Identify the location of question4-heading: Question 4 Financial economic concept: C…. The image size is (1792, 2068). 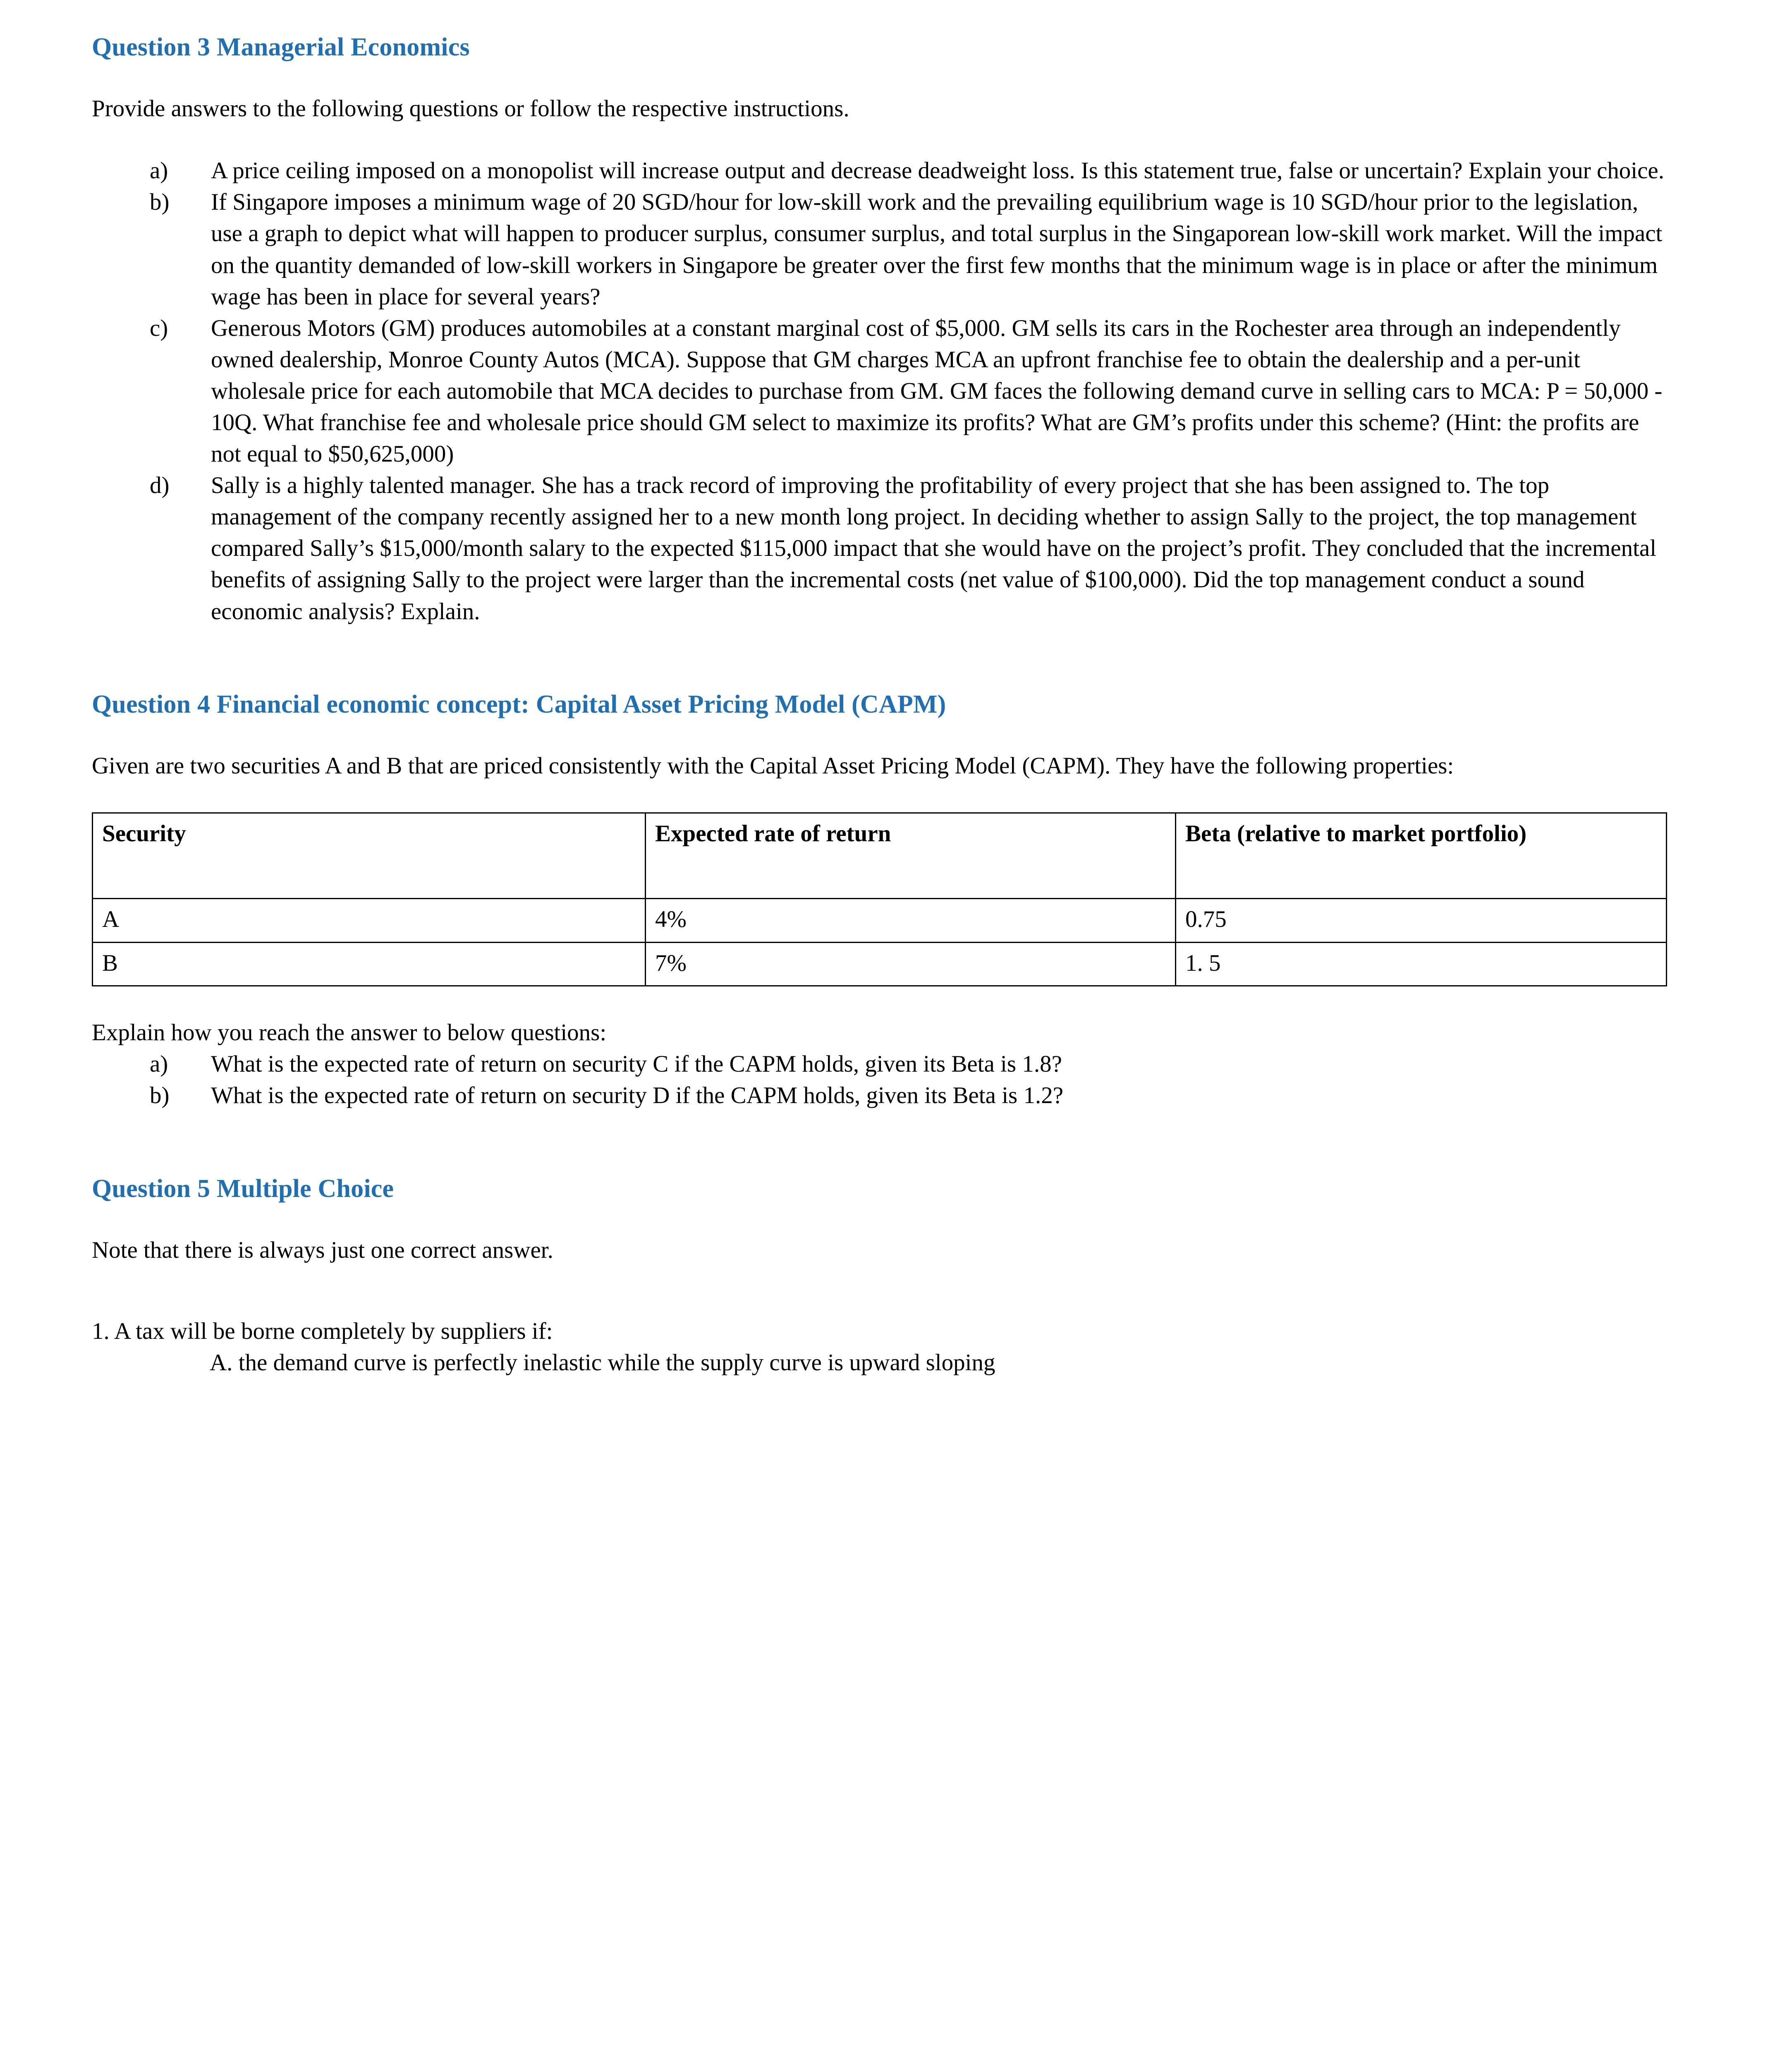
(519, 704).